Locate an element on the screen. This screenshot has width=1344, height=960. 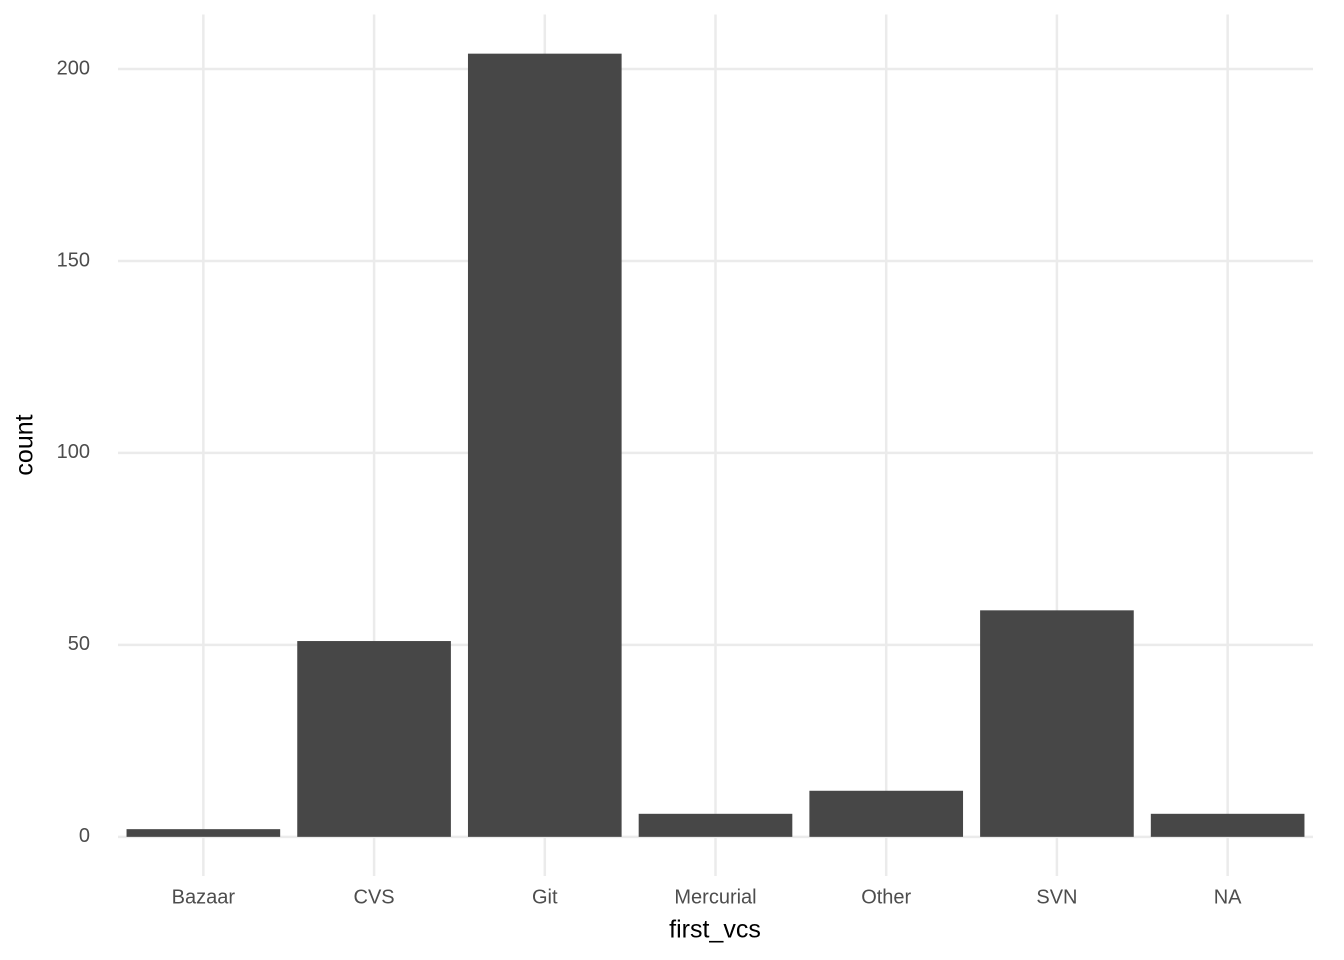
x-axis-title: first_vcs is located at coordinates (715, 930).